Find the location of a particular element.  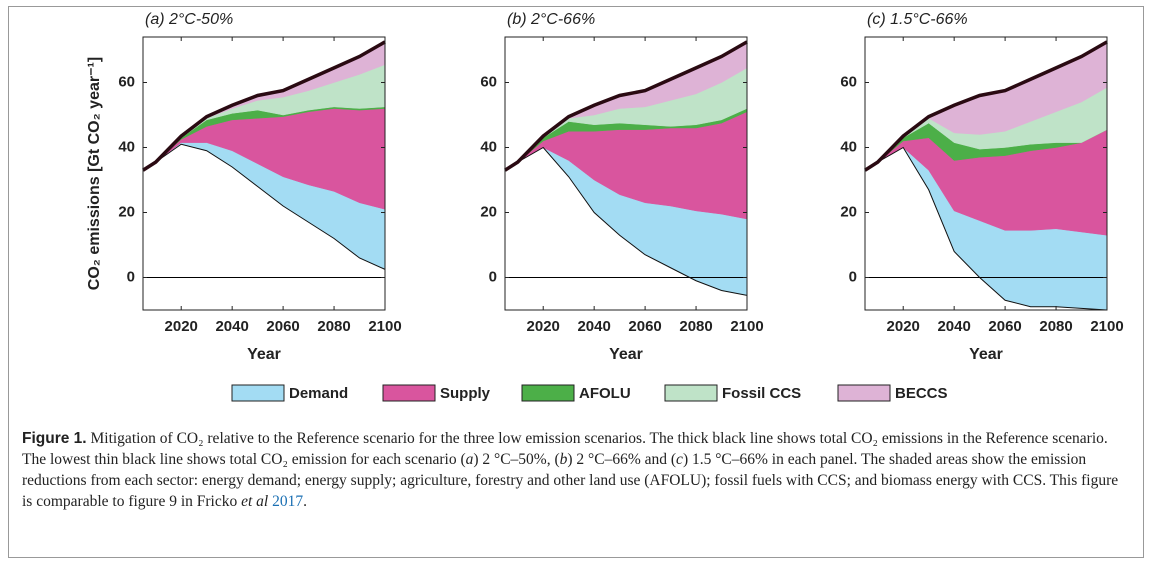

caption-label: Figure 1. is located at coordinates (54, 438).